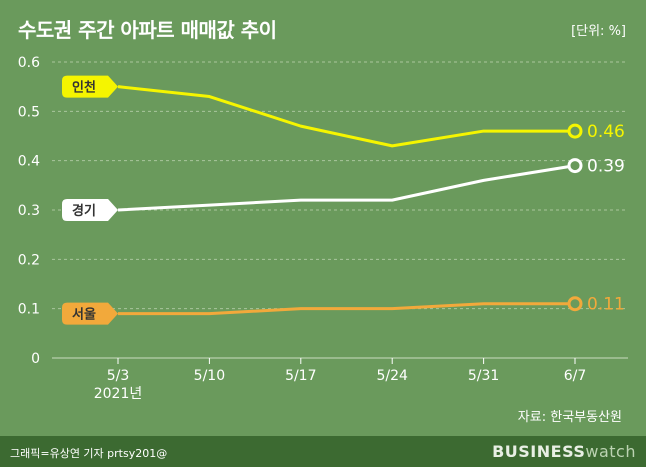 Image resolution: width=646 pixels, height=467 pixels. Describe the element at coordinates (209, 376) in the screenshot. I see `x-tick-label: 5/10` at that location.